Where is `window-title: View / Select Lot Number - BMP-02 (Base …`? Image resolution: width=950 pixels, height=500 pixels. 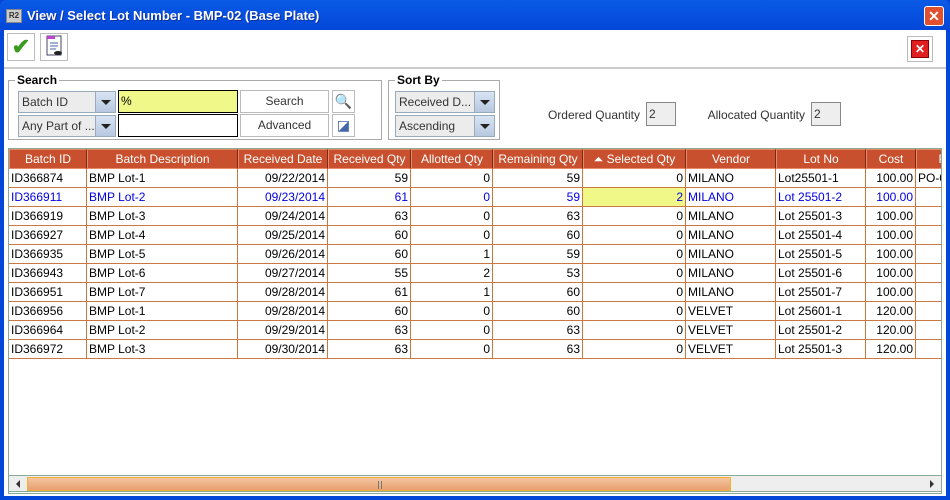 window-title: View / Select Lot Number - BMP-02 (Base … is located at coordinates (173, 15).